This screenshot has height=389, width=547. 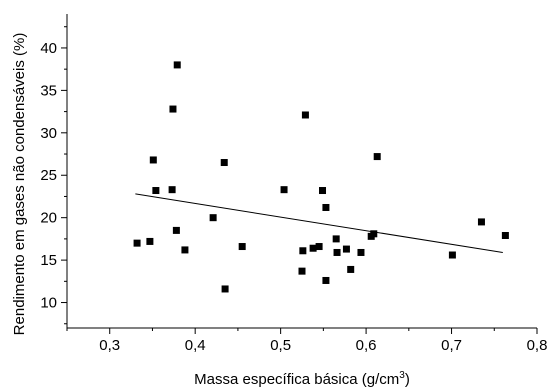 What do you see at coordinates (48, 90) in the screenshot?
I see `y-tick-label: 35` at bounding box center [48, 90].